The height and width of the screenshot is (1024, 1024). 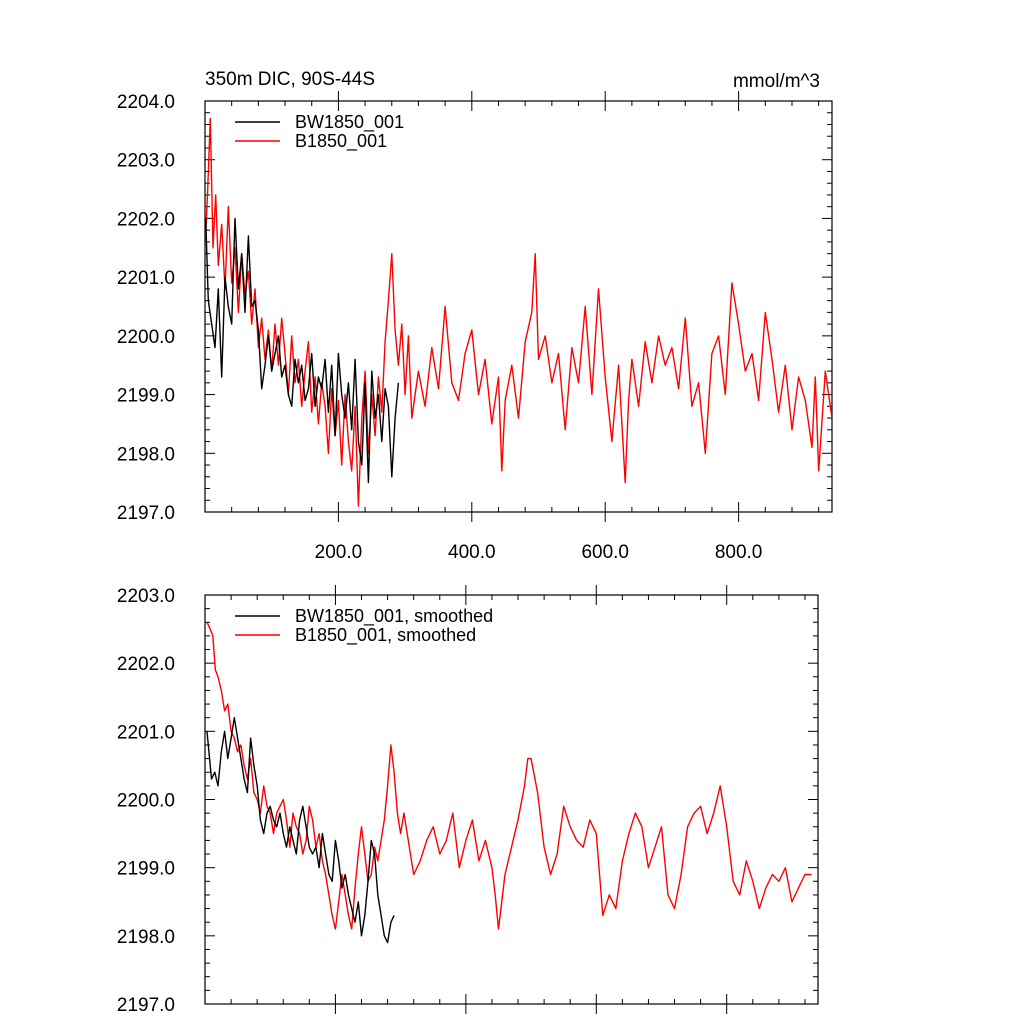 I want to click on legend-entry: BW1850_001, so click(x=349, y=122).